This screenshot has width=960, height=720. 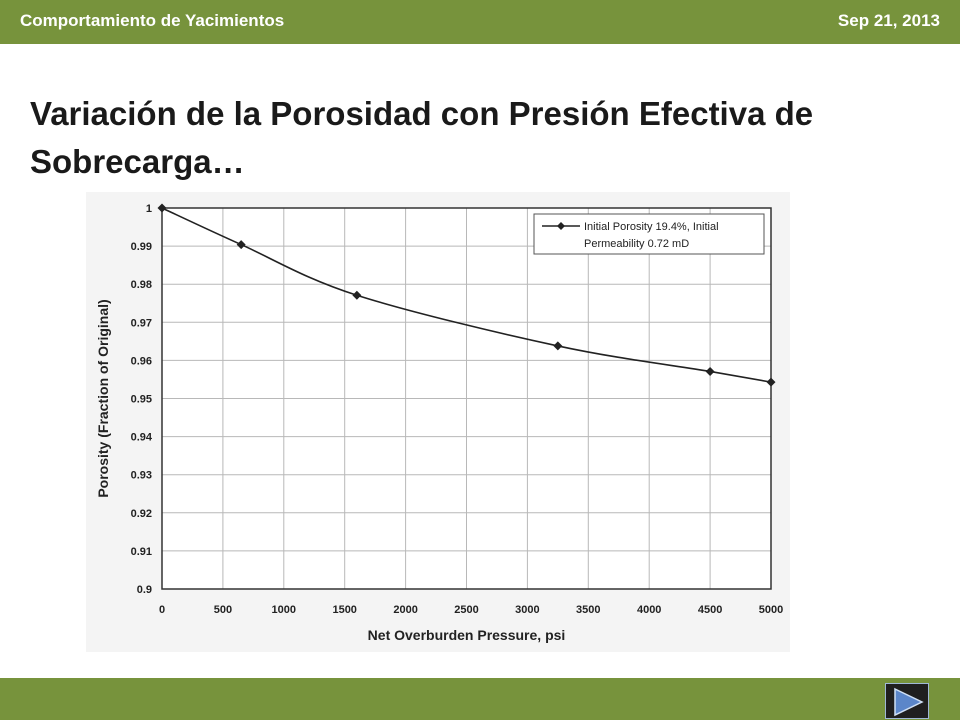 I want to click on y-tick-label: 0.98, so click(x=141, y=285).